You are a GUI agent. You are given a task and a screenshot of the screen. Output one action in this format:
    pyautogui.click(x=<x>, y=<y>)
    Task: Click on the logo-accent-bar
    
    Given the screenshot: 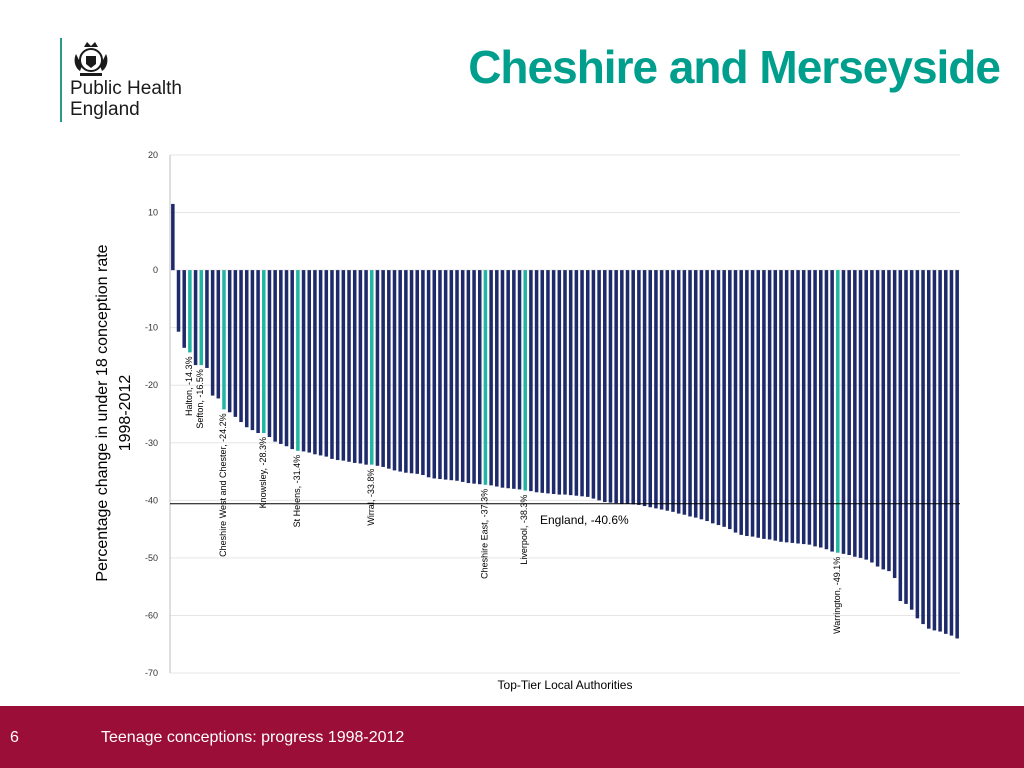 What is the action you would take?
    pyautogui.click(x=61, y=80)
    